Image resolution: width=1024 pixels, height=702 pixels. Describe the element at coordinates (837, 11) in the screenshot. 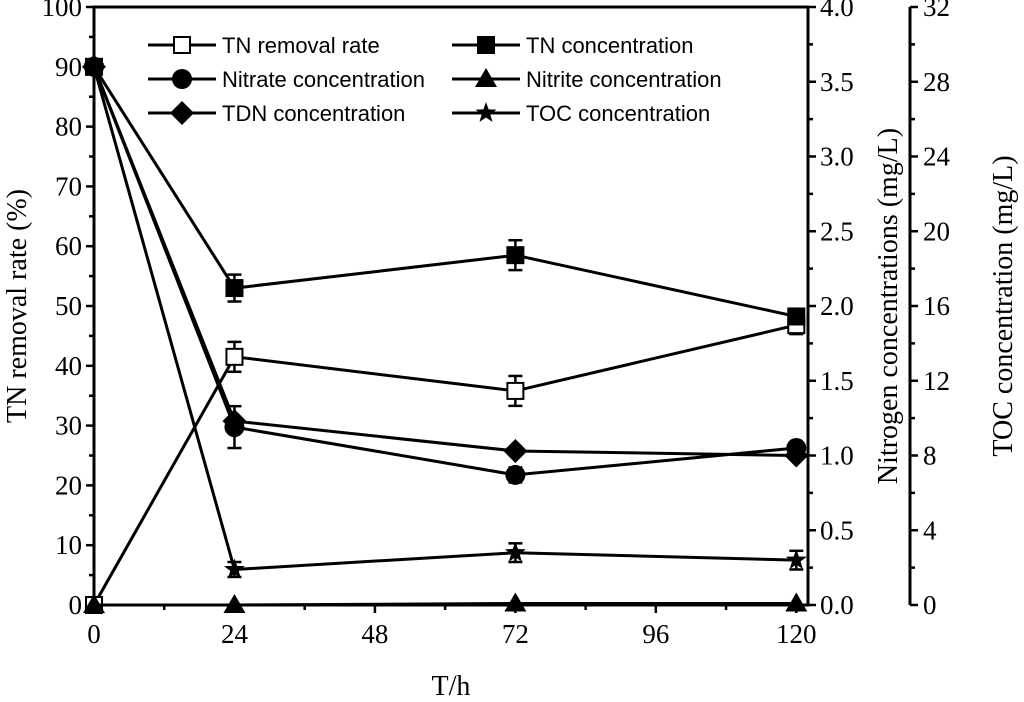

I see `right1-tick-label: 4.0` at that location.